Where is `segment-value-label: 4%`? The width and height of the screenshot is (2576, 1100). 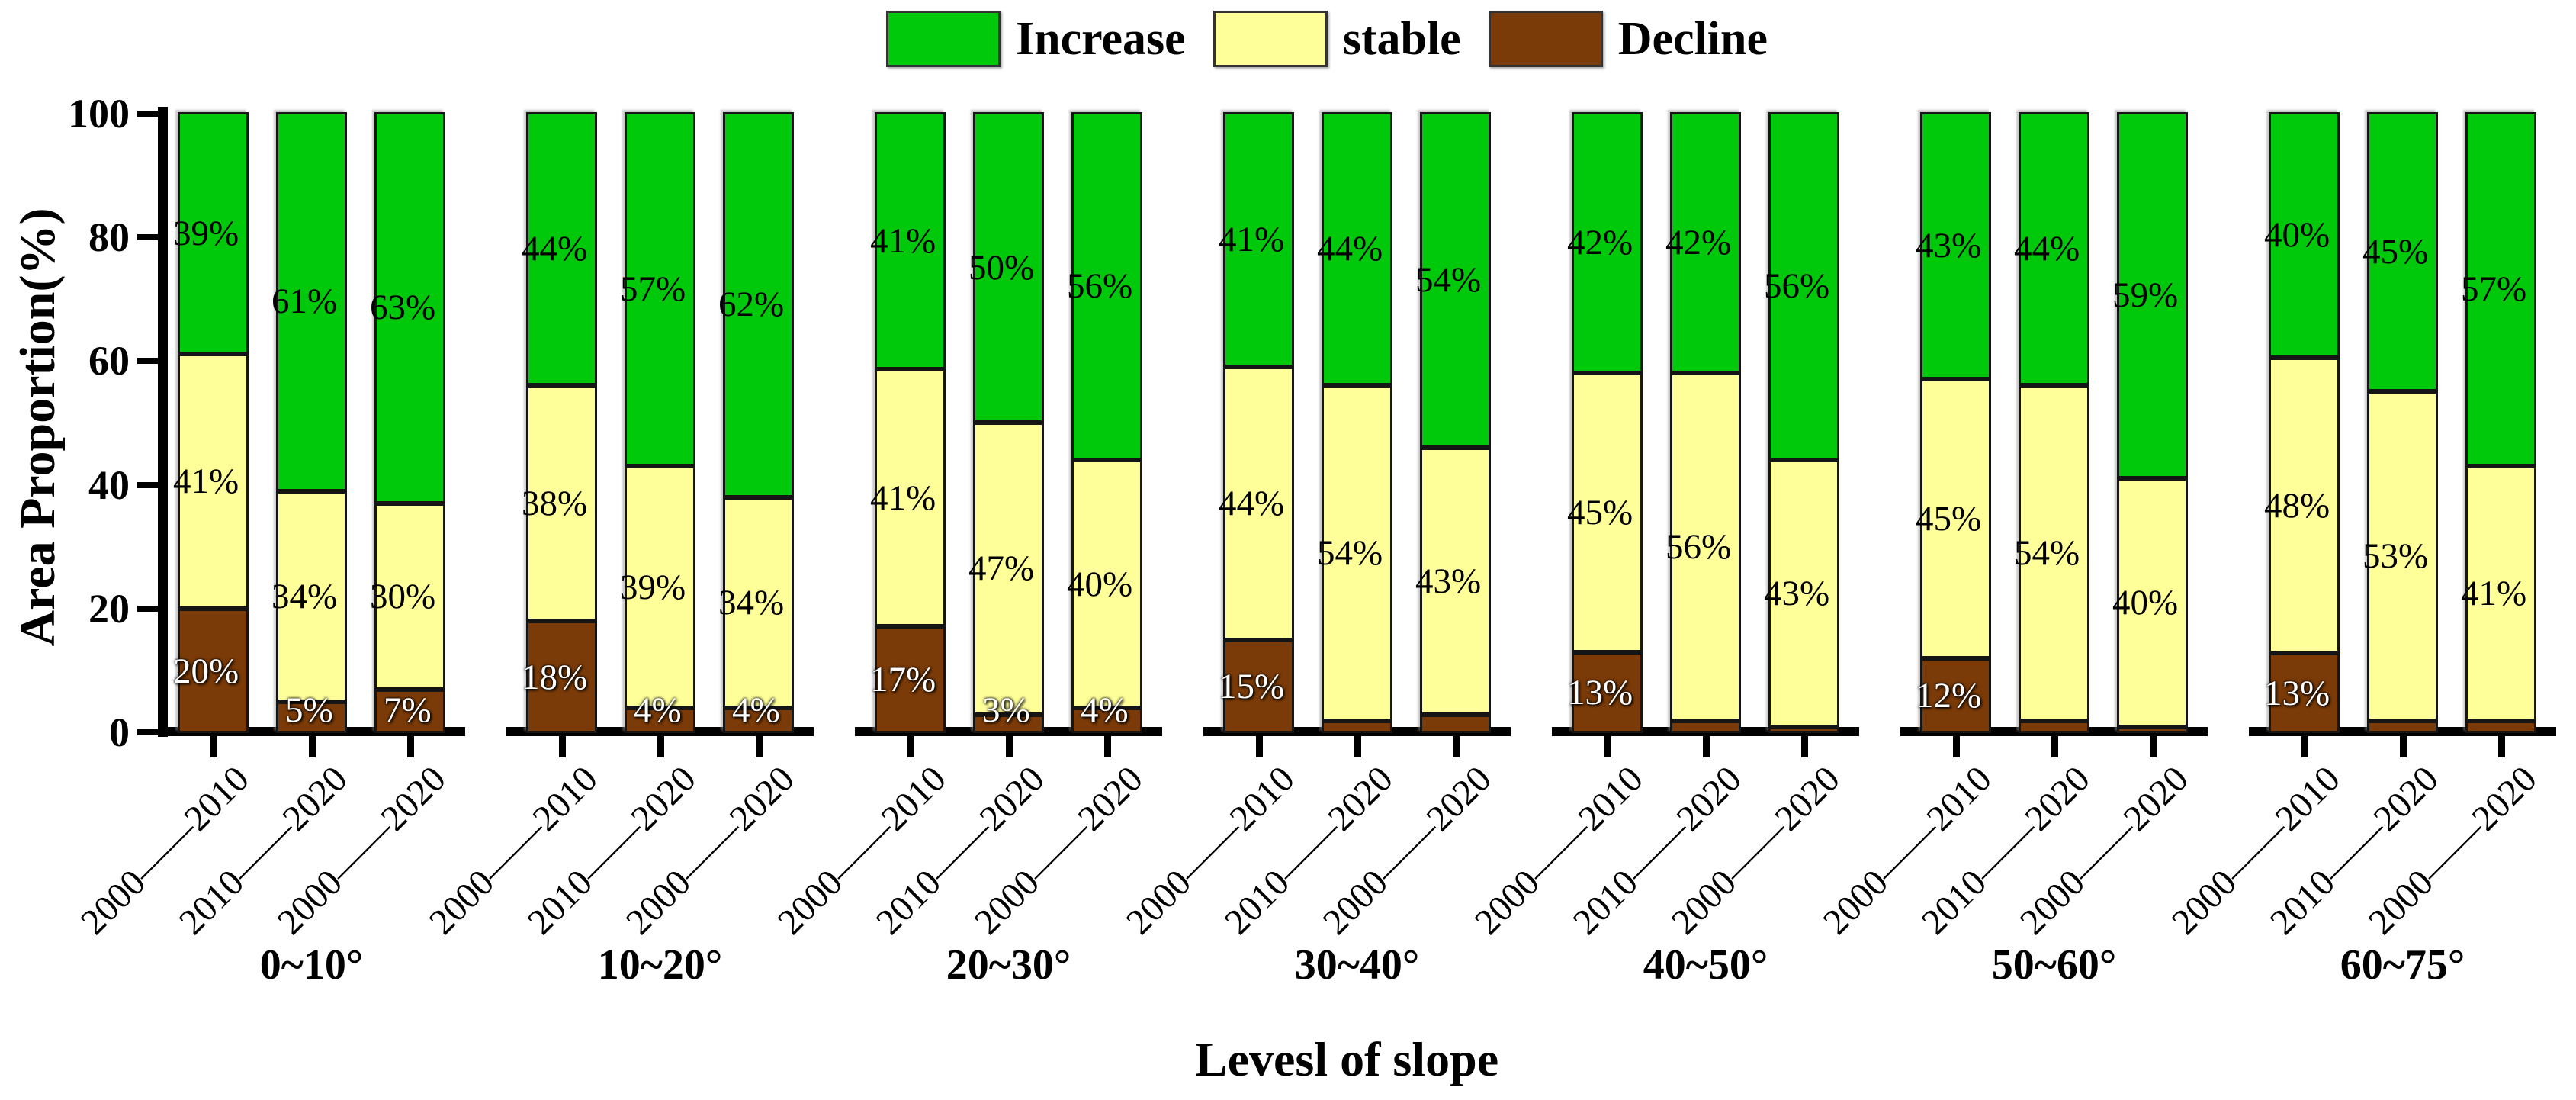 segment-value-label: 4% is located at coordinates (658, 710).